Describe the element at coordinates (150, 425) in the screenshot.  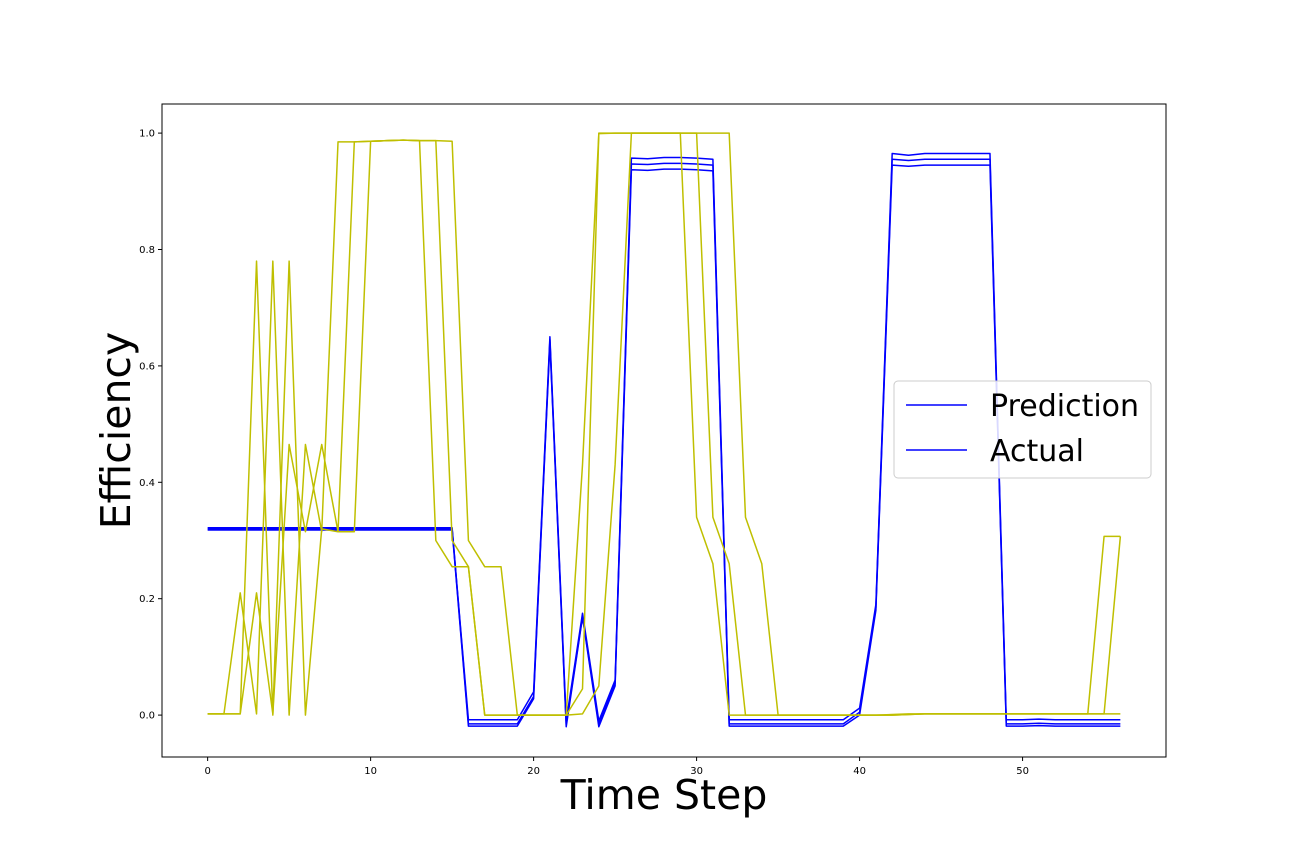
I see `y-axis-ticks: 0.0 0.2 0.4 0.6 0.8 1.0` at that location.